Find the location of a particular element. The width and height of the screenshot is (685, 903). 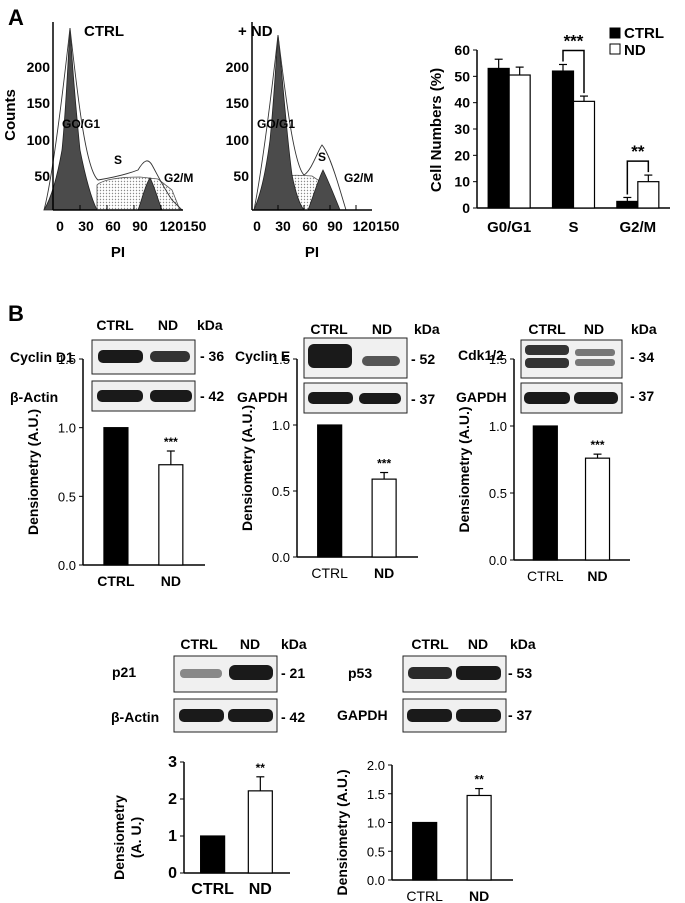

flow-phase-label: G2/M is located at coordinates (358, 178).